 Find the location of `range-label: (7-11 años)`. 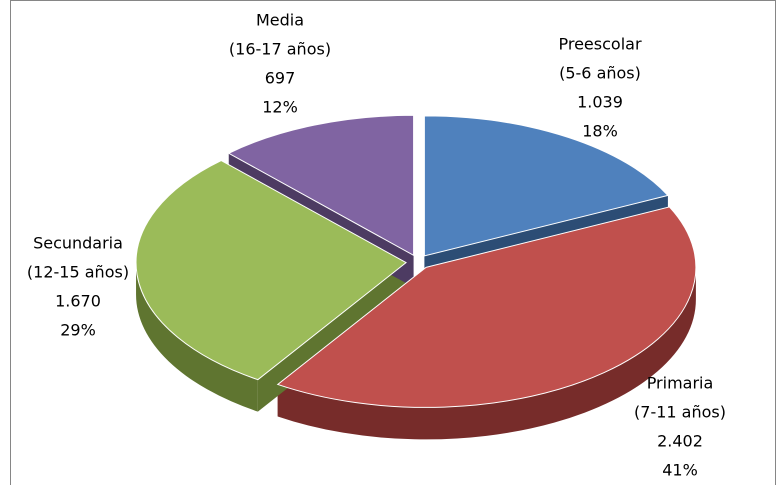

range-label: (7-11 años) is located at coordinates (680, 412).